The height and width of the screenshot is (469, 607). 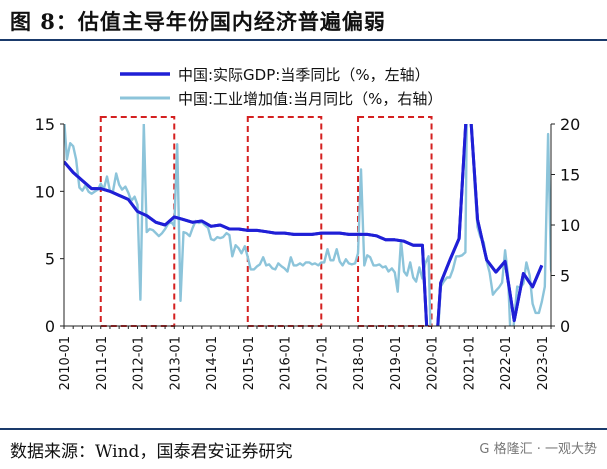 What do you see at coordinates (304, 75) in the screenshot?
I see `legend-label-1: 中国:实际GDP:当季同比（%，左轴）` at bounding box center [304, 75].